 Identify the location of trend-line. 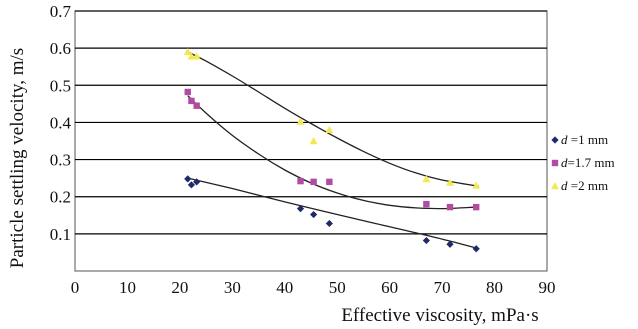
(333, 213).